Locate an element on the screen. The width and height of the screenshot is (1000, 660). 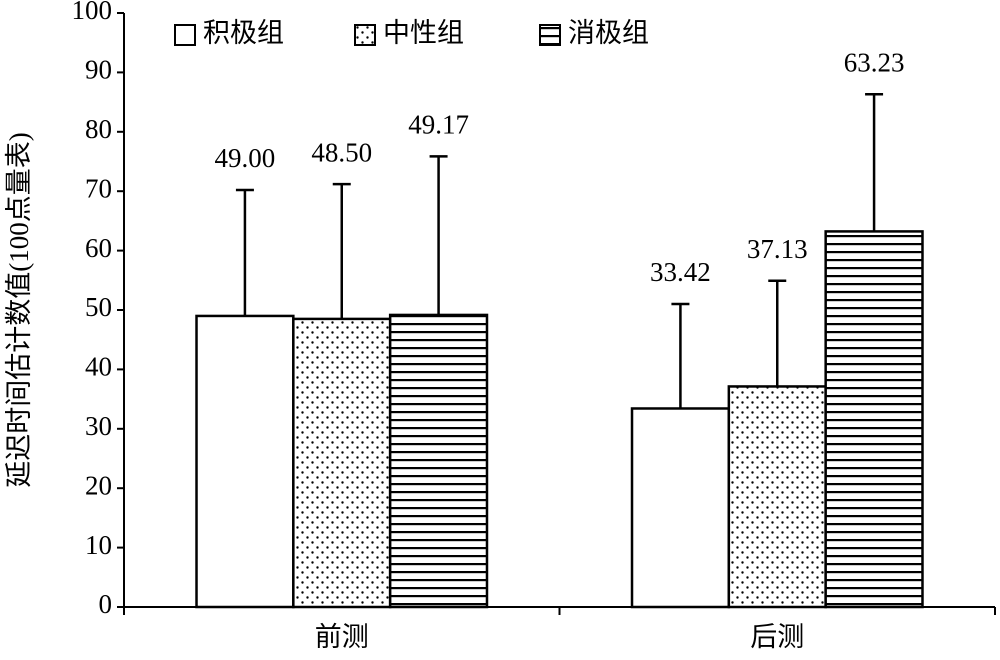
x-tick-label: 后测 is located at coordinates (777, 637).